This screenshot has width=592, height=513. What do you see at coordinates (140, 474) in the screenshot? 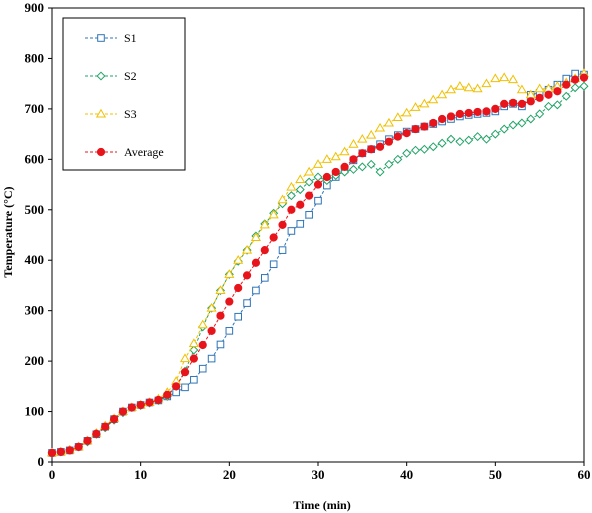
I see `x-tick-label: 10` at bounding box center [140, 474].